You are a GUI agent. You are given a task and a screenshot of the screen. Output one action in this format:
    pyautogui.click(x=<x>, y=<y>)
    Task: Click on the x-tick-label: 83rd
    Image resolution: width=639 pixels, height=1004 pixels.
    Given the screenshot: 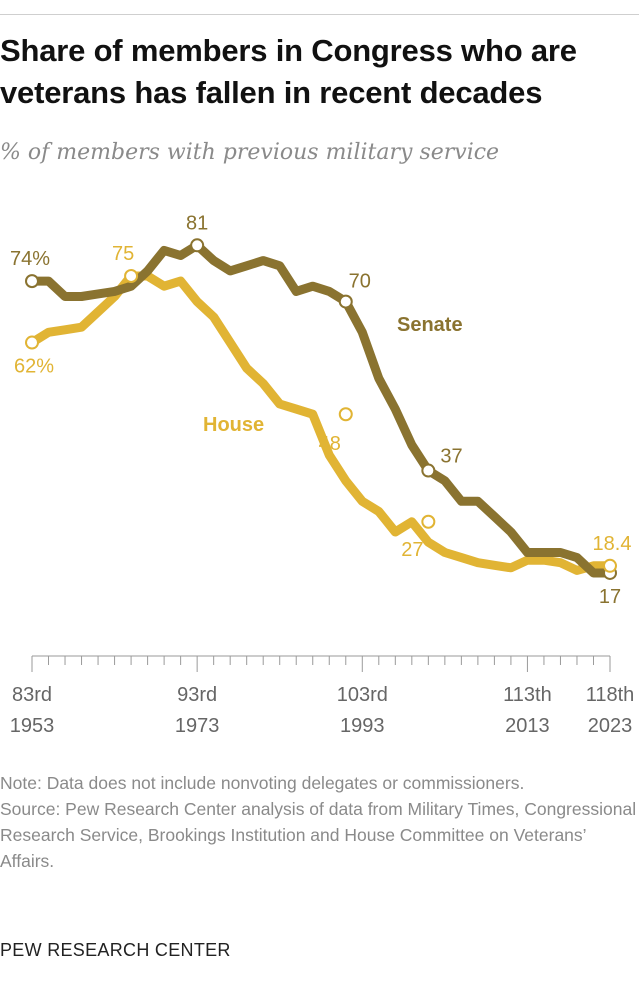 What is the action you would take?
    pyautogui.click(x=32, y=695)
    